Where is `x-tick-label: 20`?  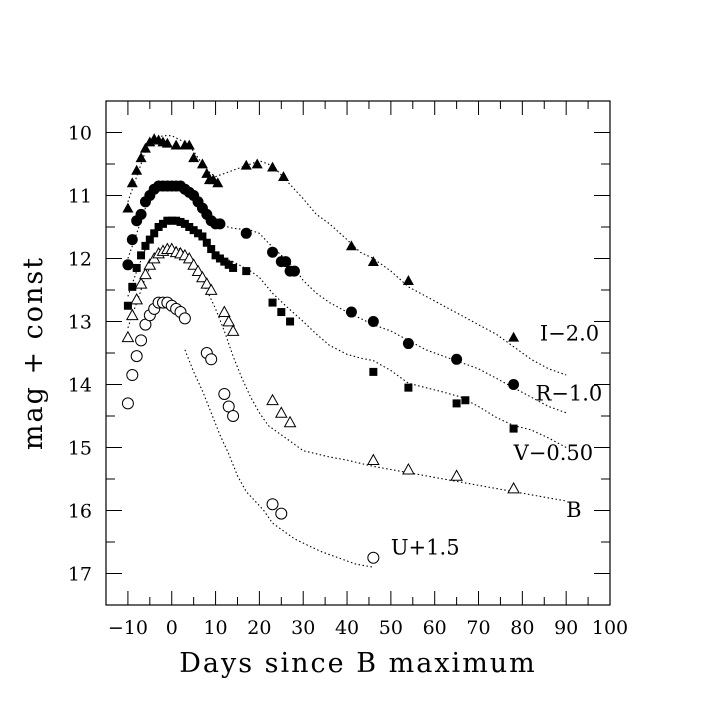
x-tick-label: 20 is located at coordinates (259, 628).